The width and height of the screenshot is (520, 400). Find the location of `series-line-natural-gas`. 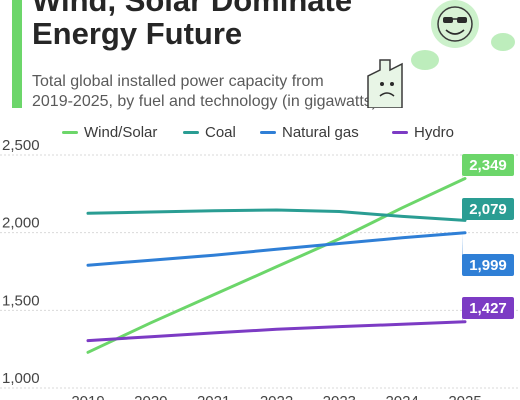

series-line-natural-gas is located at coordinates (276, 249).